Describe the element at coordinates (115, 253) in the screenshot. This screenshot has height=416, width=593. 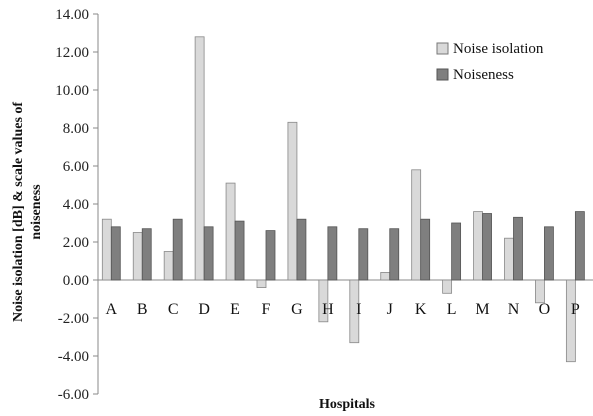
I see `bar-noiseness-A` at that location.